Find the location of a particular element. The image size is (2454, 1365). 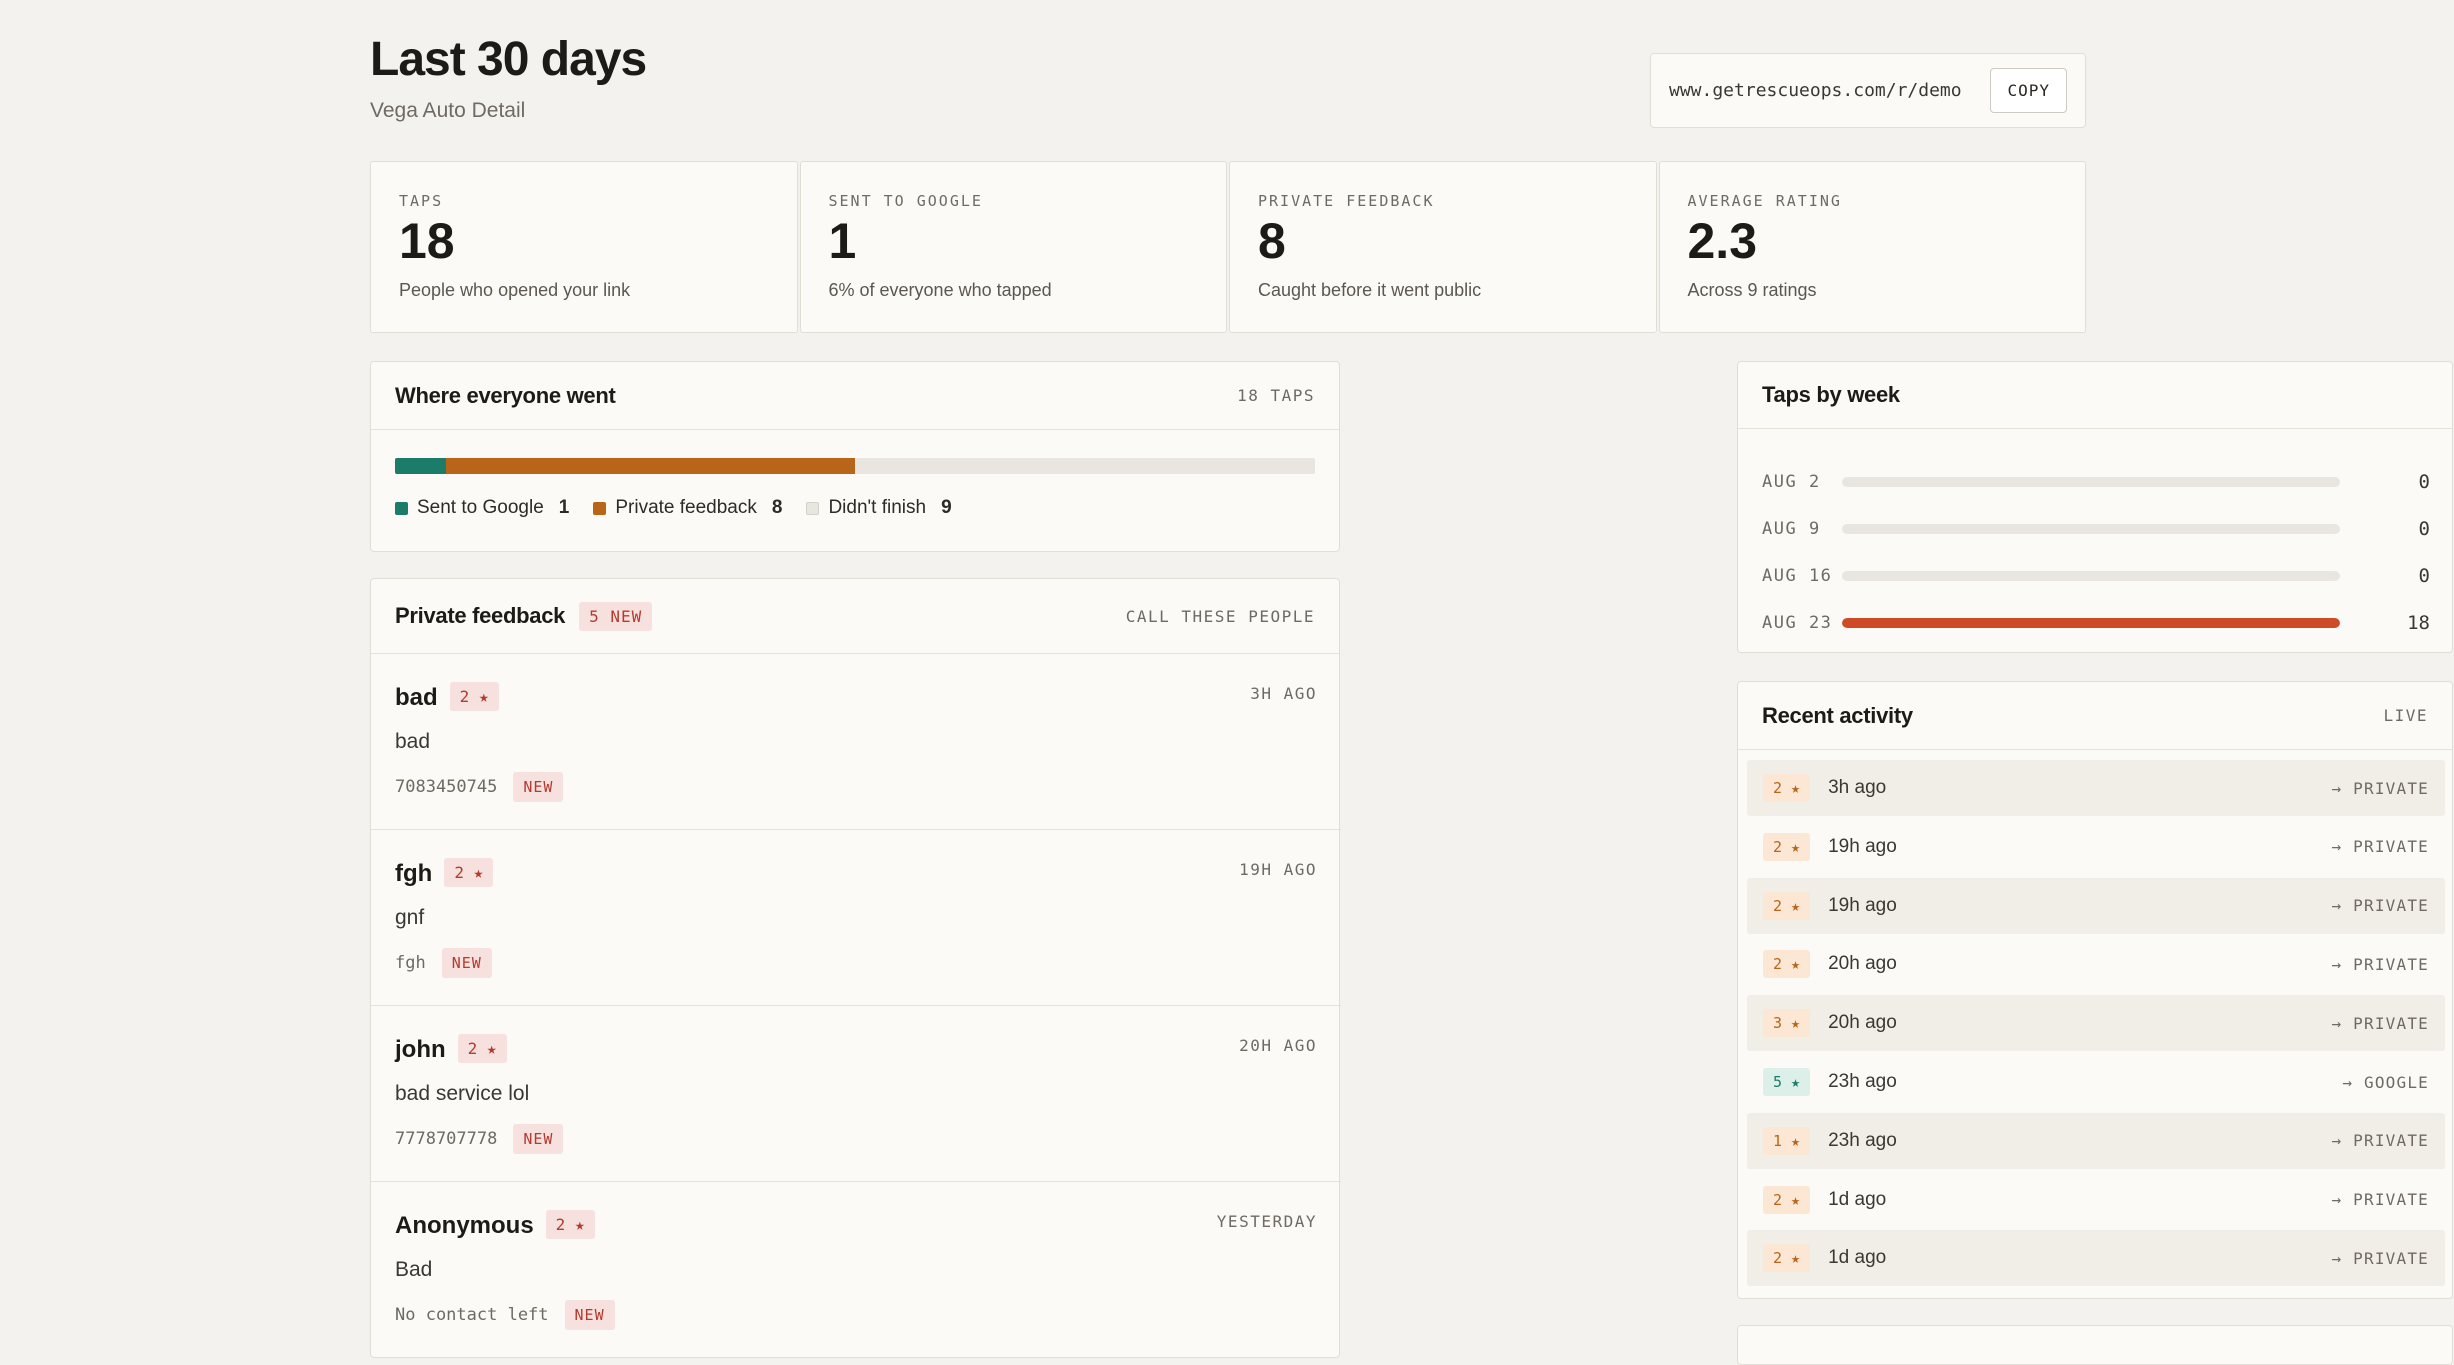

feedback-item: bad 2 ★ 3H AGO bad 7083450745 NEW is located at coordinates (856, 742).